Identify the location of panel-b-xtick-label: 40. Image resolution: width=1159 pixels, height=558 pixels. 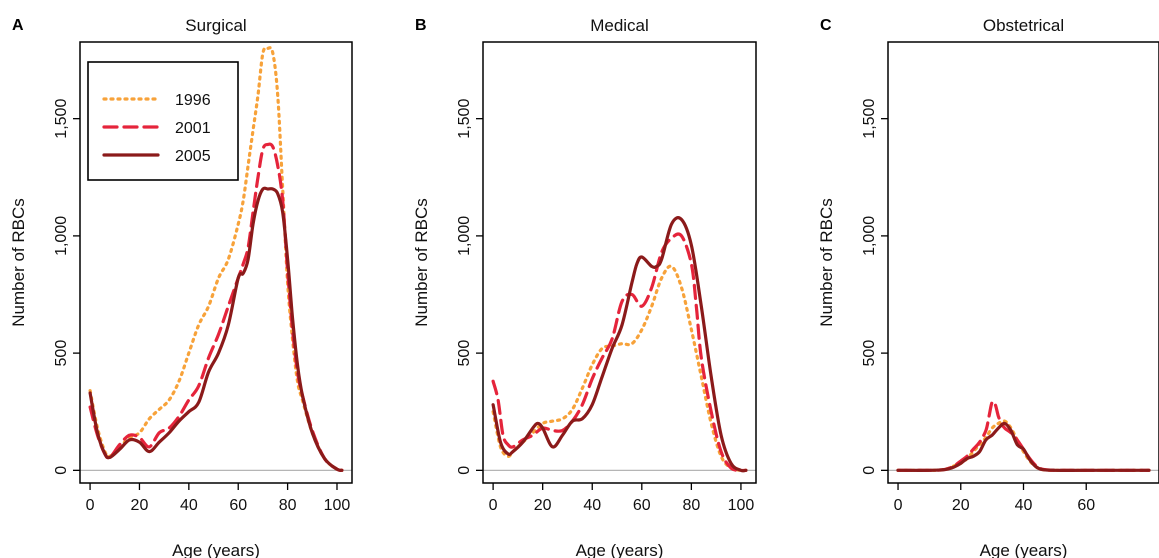
(592, 505).